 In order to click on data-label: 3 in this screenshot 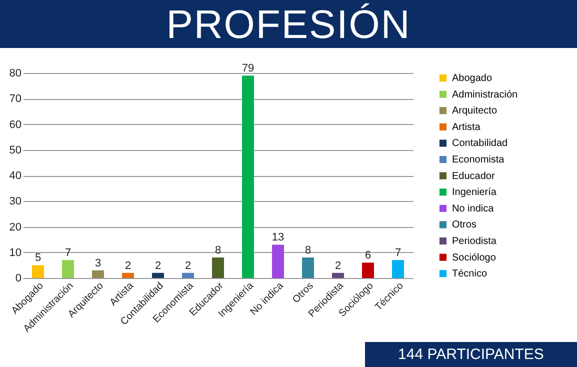, I will do `click(98, 263)`.